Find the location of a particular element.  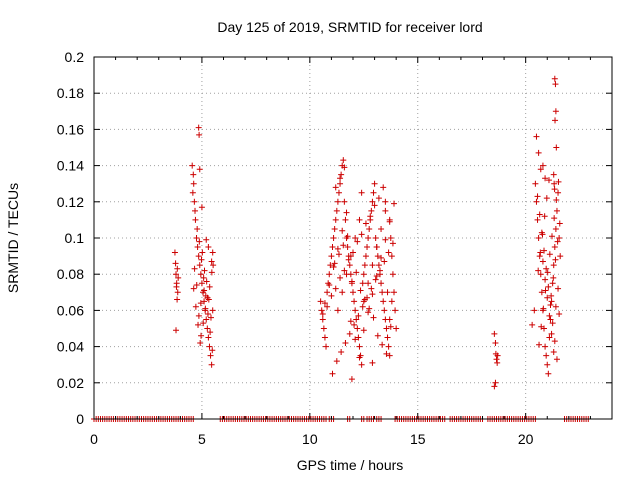

y-tick-label: 0.2 is located at coordinates (75, 57).